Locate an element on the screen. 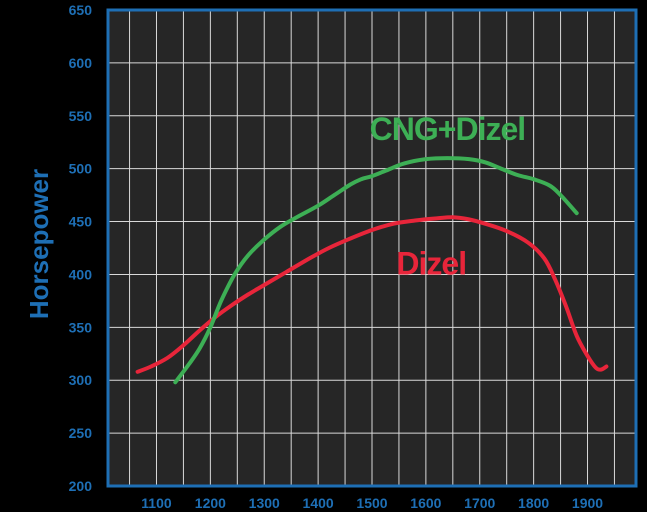 This screenshot has height=512, width=647. x-tick-label: 1100 is located at coordinates (156, 503).